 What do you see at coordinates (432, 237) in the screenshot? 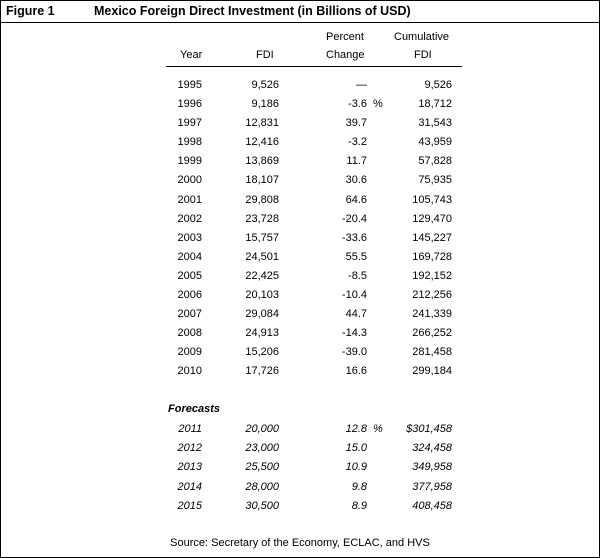
I see `cumulative-fdi-cell: 145,227` at bounding box center [432, 237].